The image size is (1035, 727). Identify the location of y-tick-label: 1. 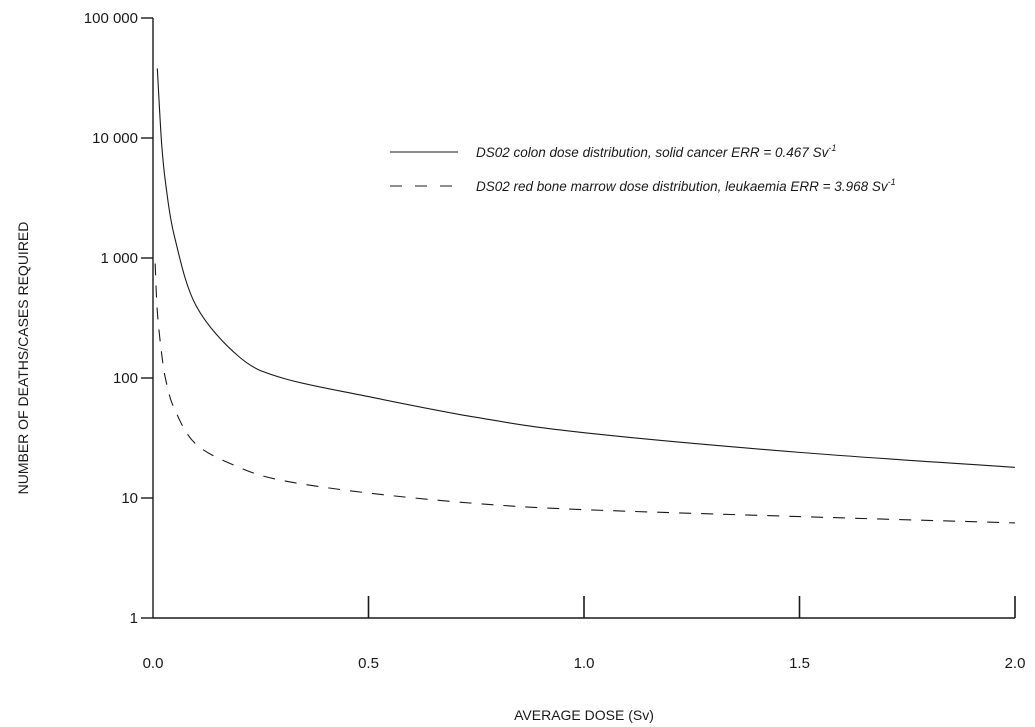
(134, 618).